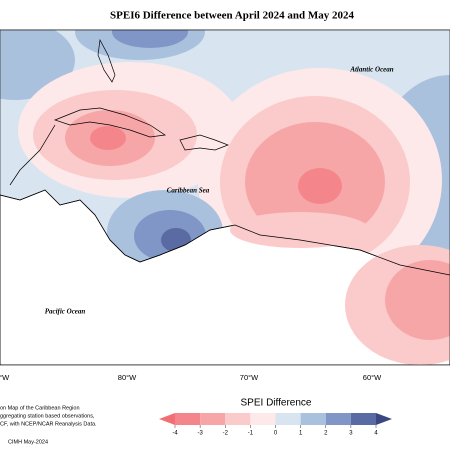 Image resolution: width=450 pixels, height=450 pixels. Describe the element at coordinates (249, 377) in the screenshot. I see `longitude-label: 70°W` at that location.